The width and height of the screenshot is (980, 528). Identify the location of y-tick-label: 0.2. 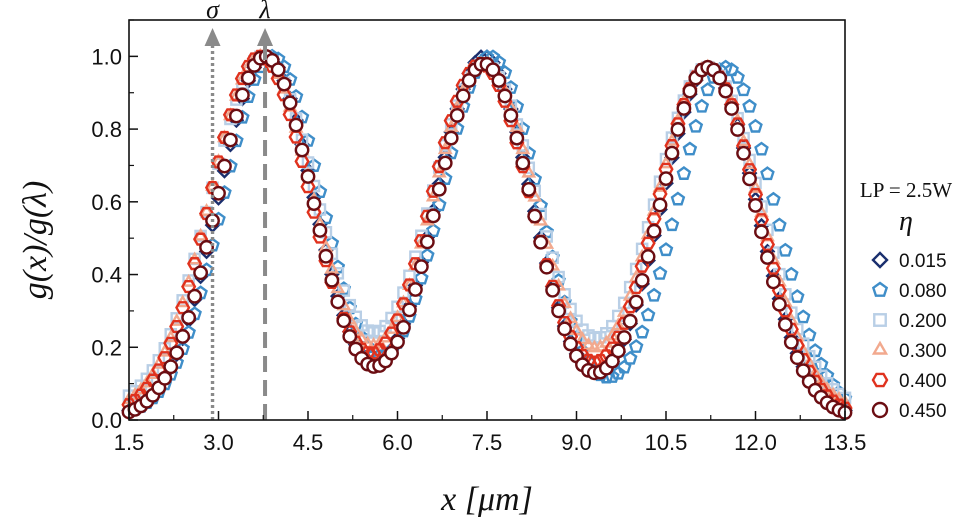
(106, 347).